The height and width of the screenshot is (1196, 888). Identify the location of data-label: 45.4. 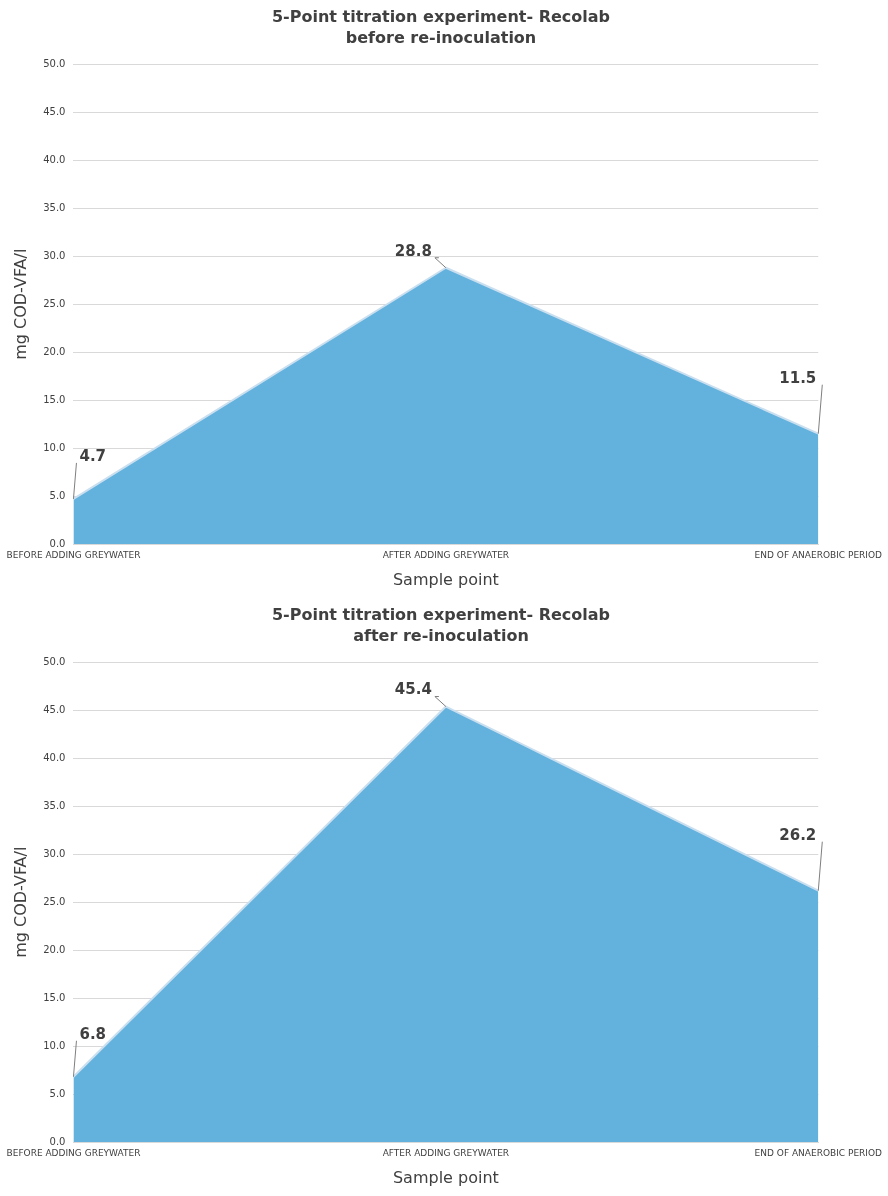
(413, 689).